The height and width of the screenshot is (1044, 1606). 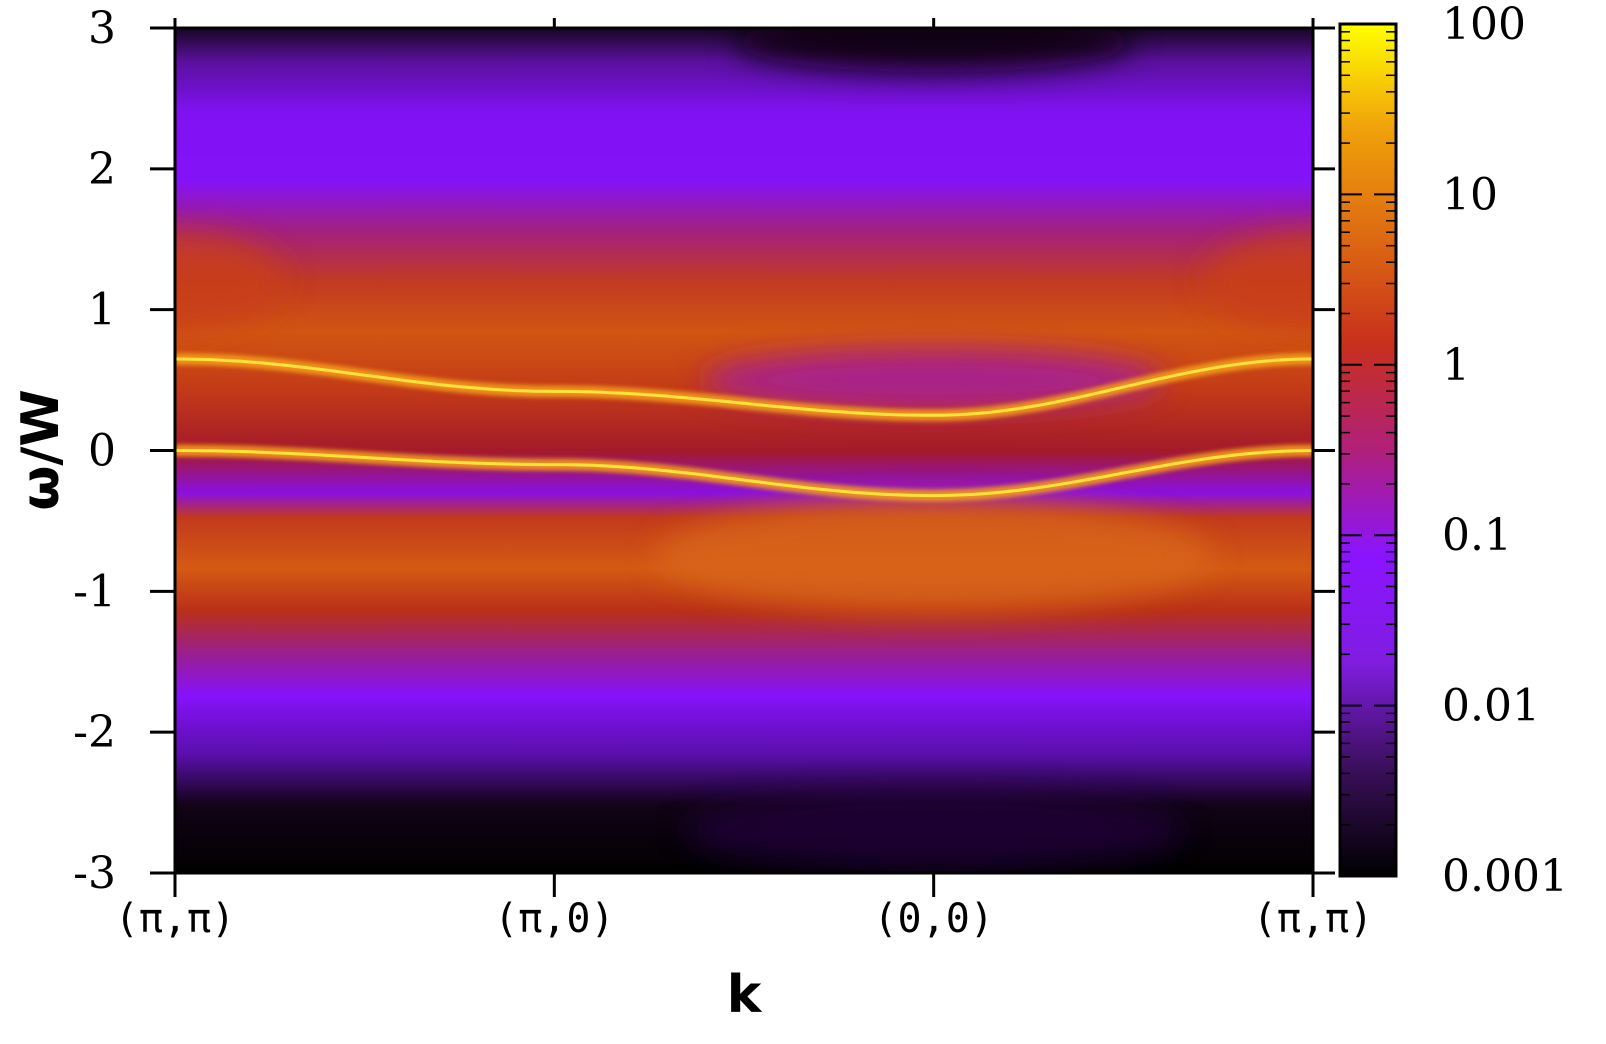 What do you see at coordinates (94, 732) in the screenshot?
I see `y-tick-label: -2` at bounding box center [94, 732].